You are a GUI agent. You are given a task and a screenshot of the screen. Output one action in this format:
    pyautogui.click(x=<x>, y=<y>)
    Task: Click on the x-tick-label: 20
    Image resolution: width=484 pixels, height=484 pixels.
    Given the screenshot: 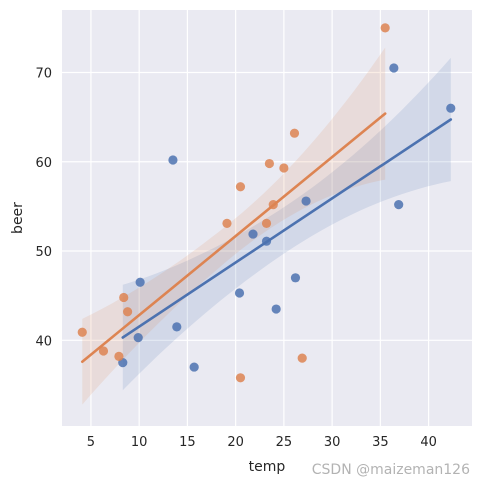 What is the action you would take?
    pyautogui.click(x=235, y=442)
    